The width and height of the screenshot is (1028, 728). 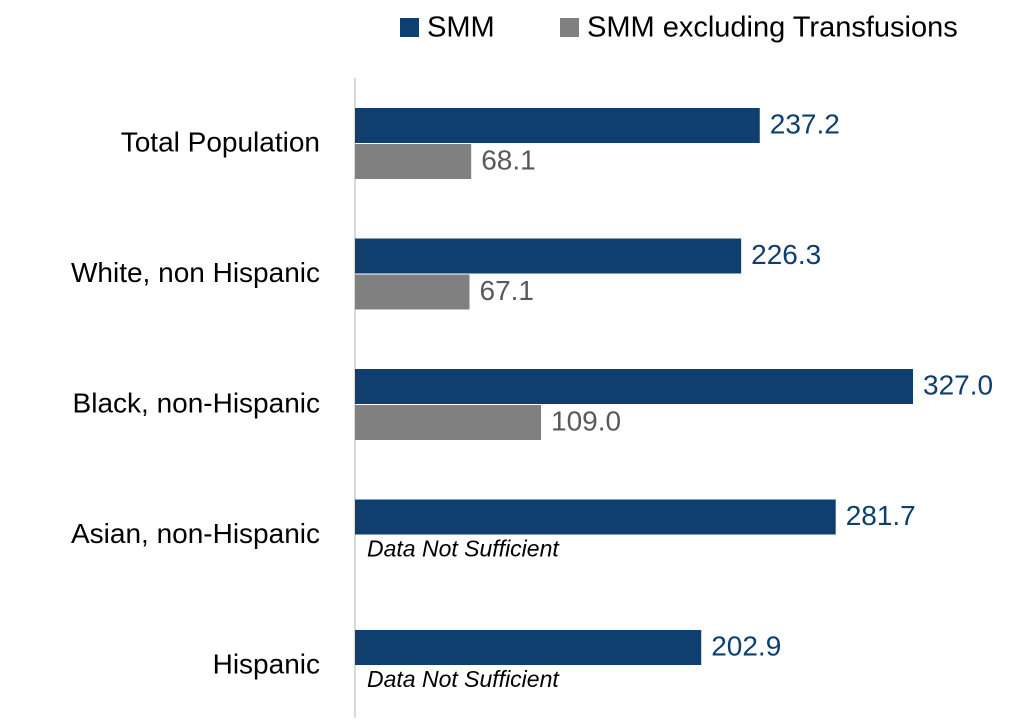 What do you see at coordinates (881, 515) in the screenshot?
I see `value-label: 281.7` at bounding box center [881, 515].